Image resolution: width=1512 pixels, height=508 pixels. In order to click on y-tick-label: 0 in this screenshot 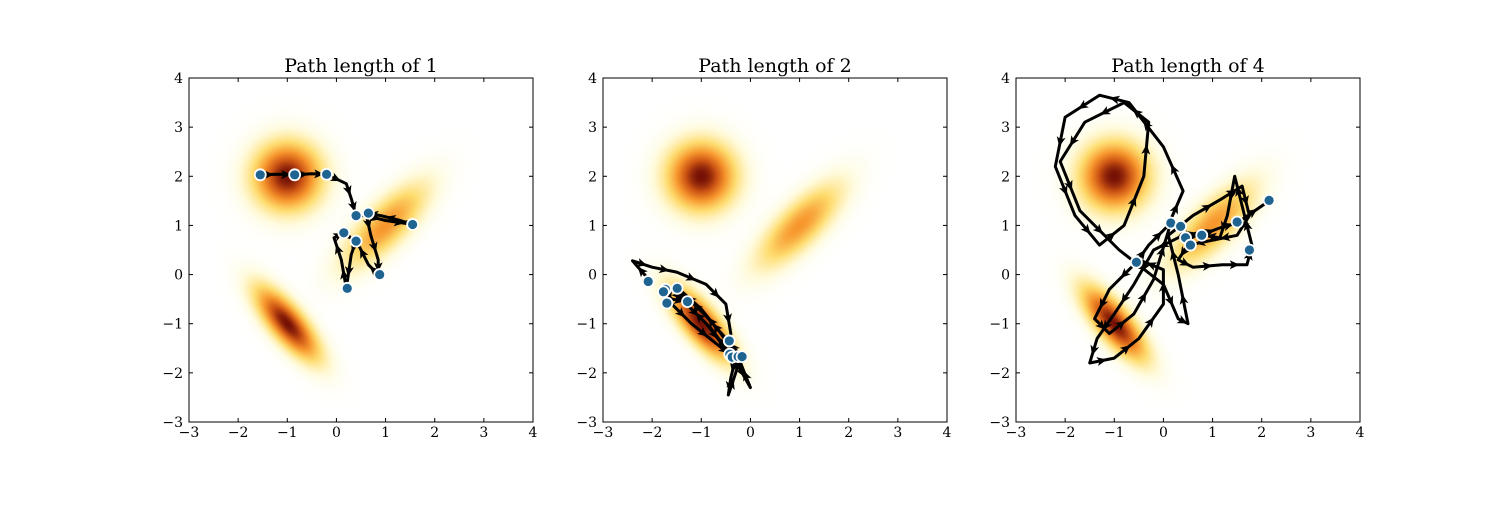, I will do `click(1005, 276)`.